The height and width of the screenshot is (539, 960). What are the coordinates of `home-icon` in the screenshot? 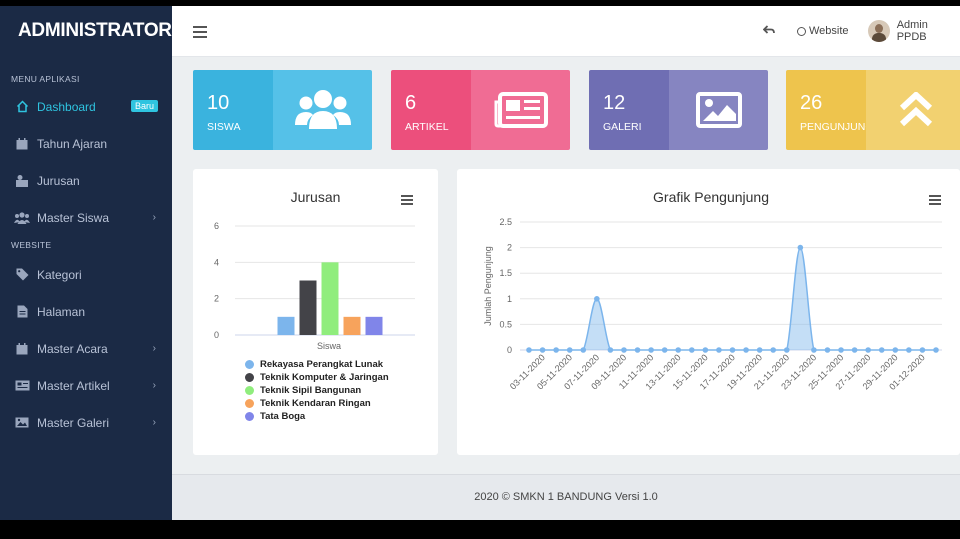 It's located at (22, 107).